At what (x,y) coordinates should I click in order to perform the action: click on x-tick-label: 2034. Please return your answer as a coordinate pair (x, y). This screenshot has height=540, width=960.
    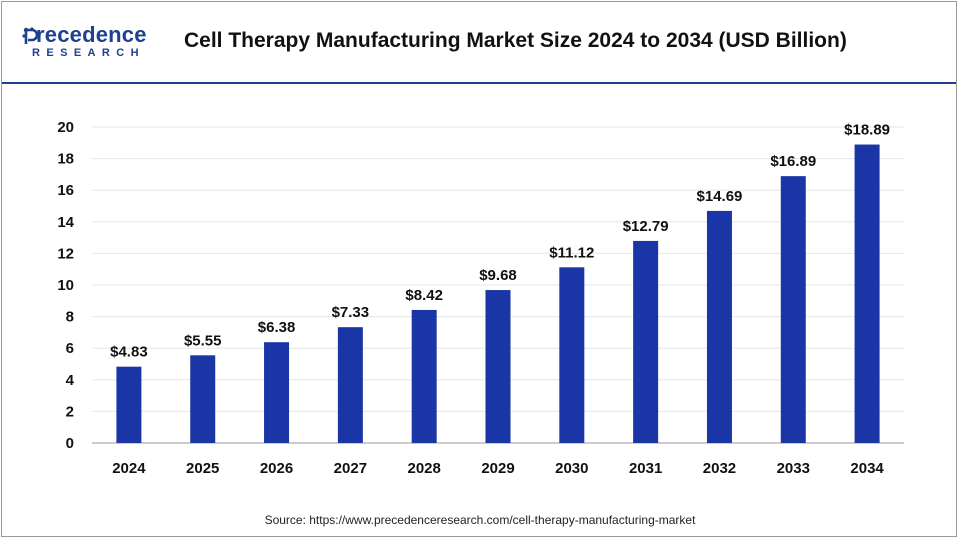
    Looking at the image, I should click on (867, 468).